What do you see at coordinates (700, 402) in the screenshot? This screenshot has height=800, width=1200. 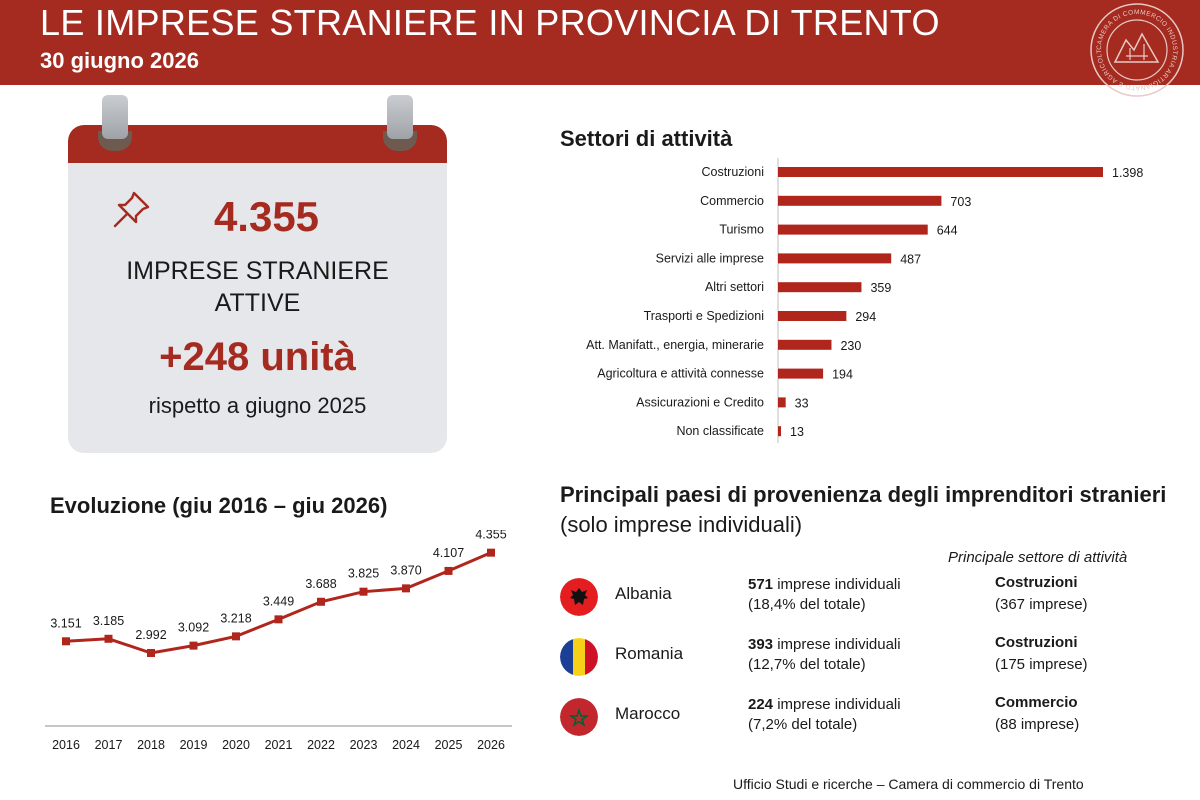 I see `sector-category-label: Assicurazioni e Credito` at bounding box center [700, 402].